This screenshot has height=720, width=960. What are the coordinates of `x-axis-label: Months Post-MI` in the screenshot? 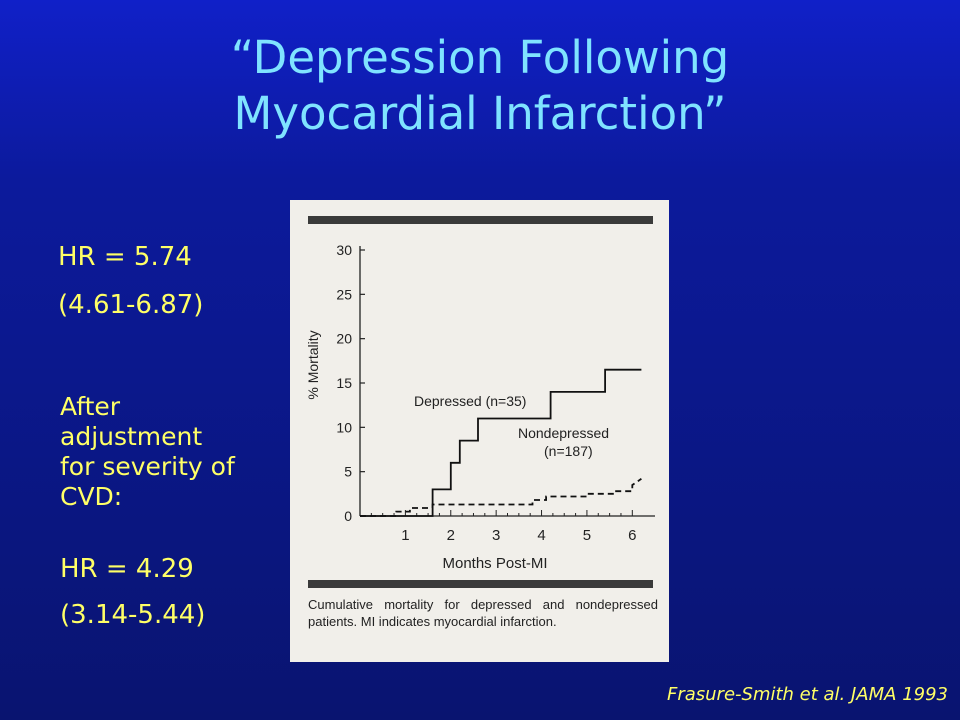 It's located at (494, 563).